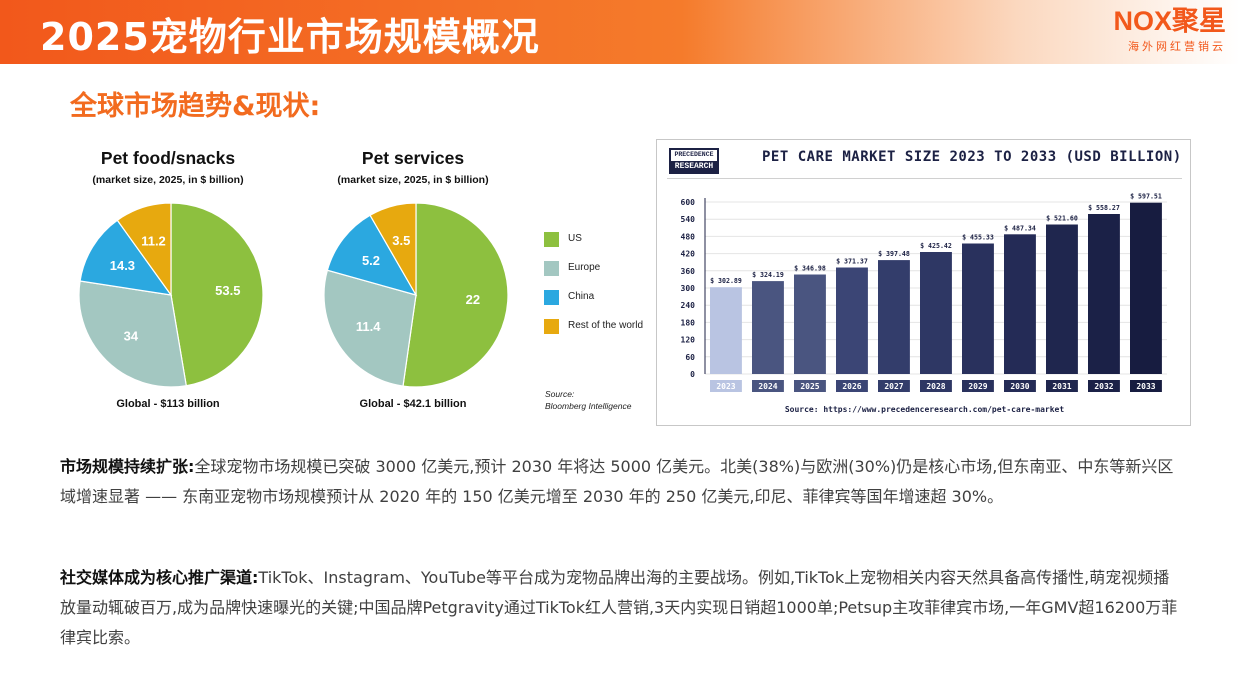 The height and width of the screenshot is (697, 1240). What do you see at coordinates (852, 262) in the screenshot?
I see `bar-value-label: $ 371.37` at bounding box center [852, 262].